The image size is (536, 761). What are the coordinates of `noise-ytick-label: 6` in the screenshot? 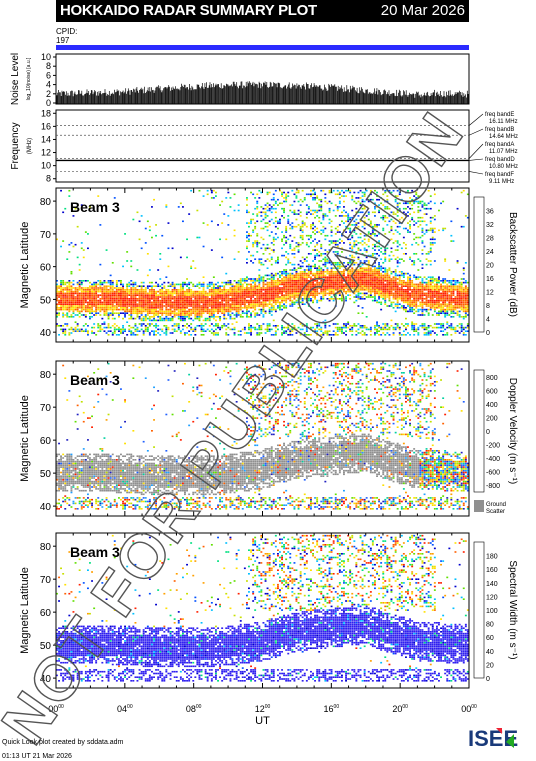 It's located at (48, 75).